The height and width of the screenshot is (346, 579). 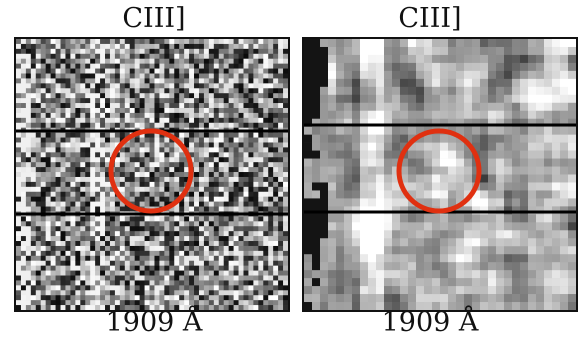 What do you see at coordinates (151, 171) in the screenshot?
I see `left-red-circle` at bounding box center [151, 171].